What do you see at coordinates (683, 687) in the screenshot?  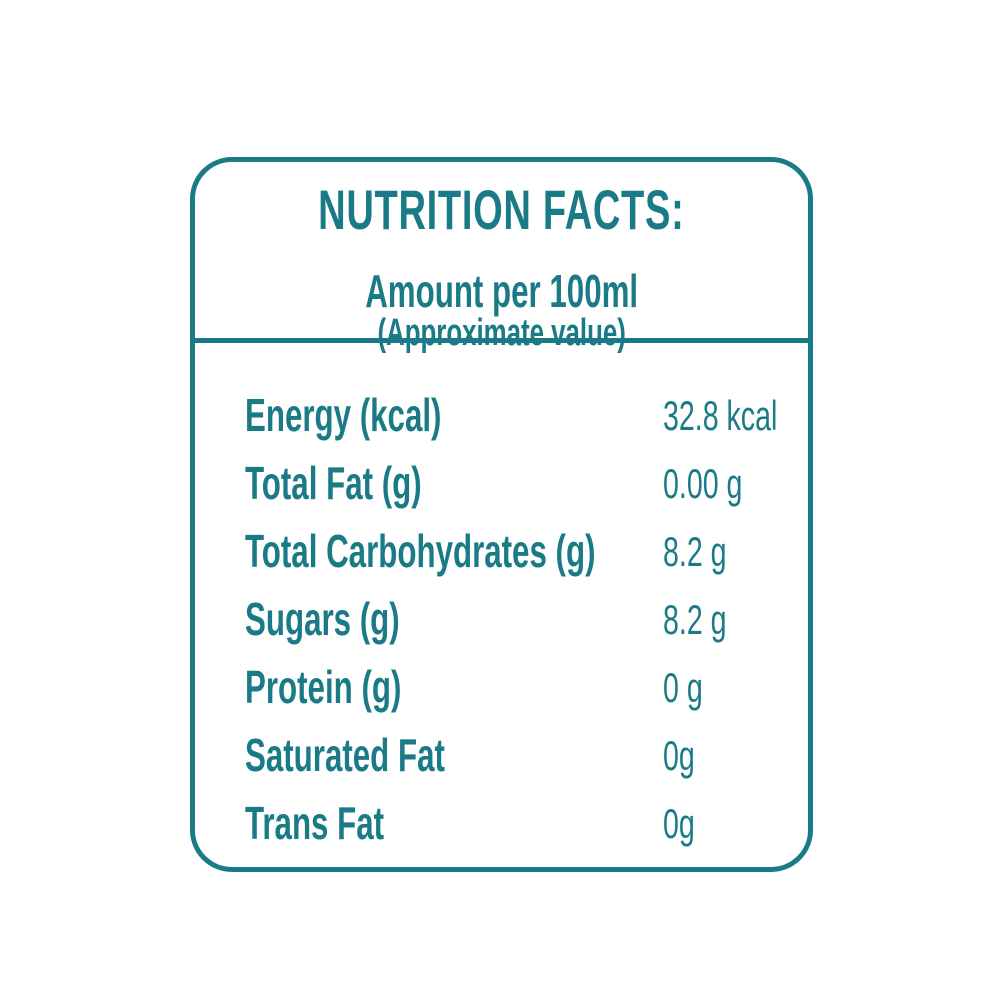 I see `nutrient-value: 0 g` at bounding box center [683, 687].